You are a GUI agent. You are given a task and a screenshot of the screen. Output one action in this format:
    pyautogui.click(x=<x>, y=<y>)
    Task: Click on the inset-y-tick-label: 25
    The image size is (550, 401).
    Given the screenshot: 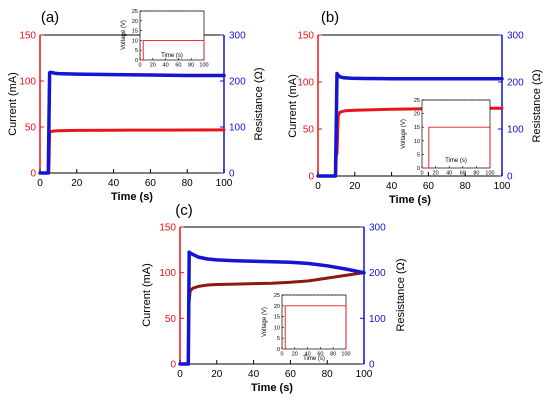 What is the action you would take?
    pyautogui.click(x=277, y=296)
    